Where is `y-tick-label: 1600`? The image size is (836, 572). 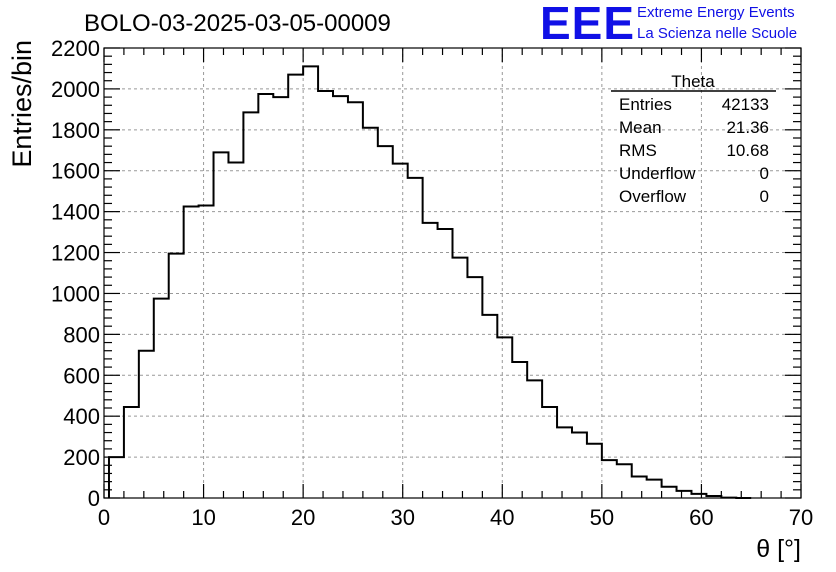
y-tick-label: 1600 is located at coordinates (75, 171).